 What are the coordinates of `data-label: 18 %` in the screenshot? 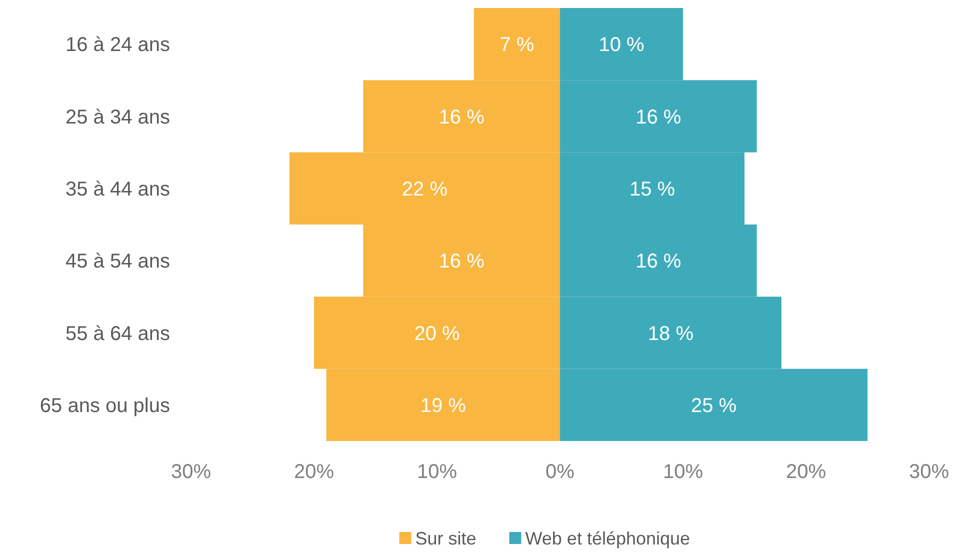 It's located at (671, 333).